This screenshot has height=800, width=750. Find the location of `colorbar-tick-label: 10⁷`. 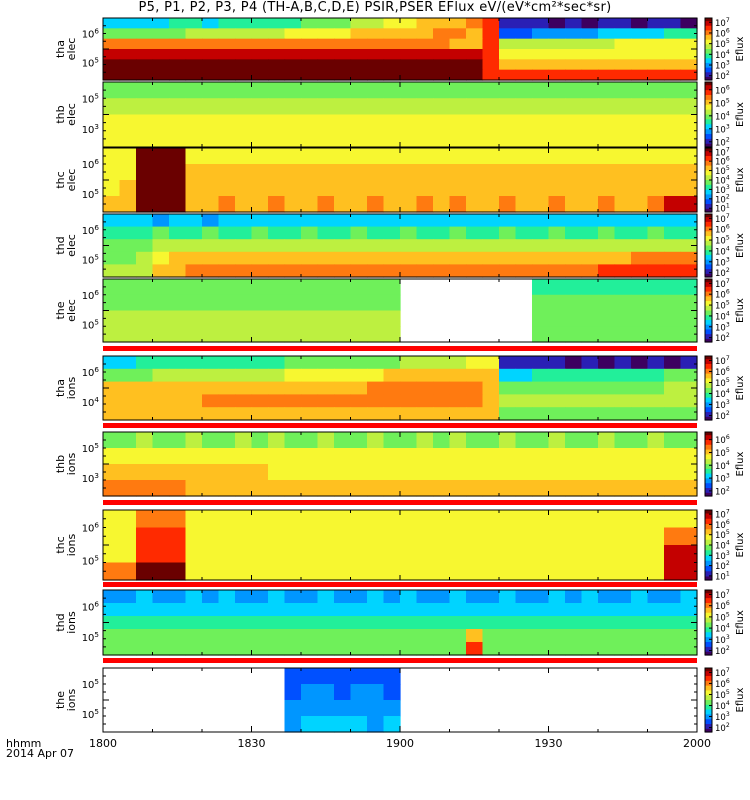

colorbar-tick-label: 10⁷ is located at coordinates (722, 673).